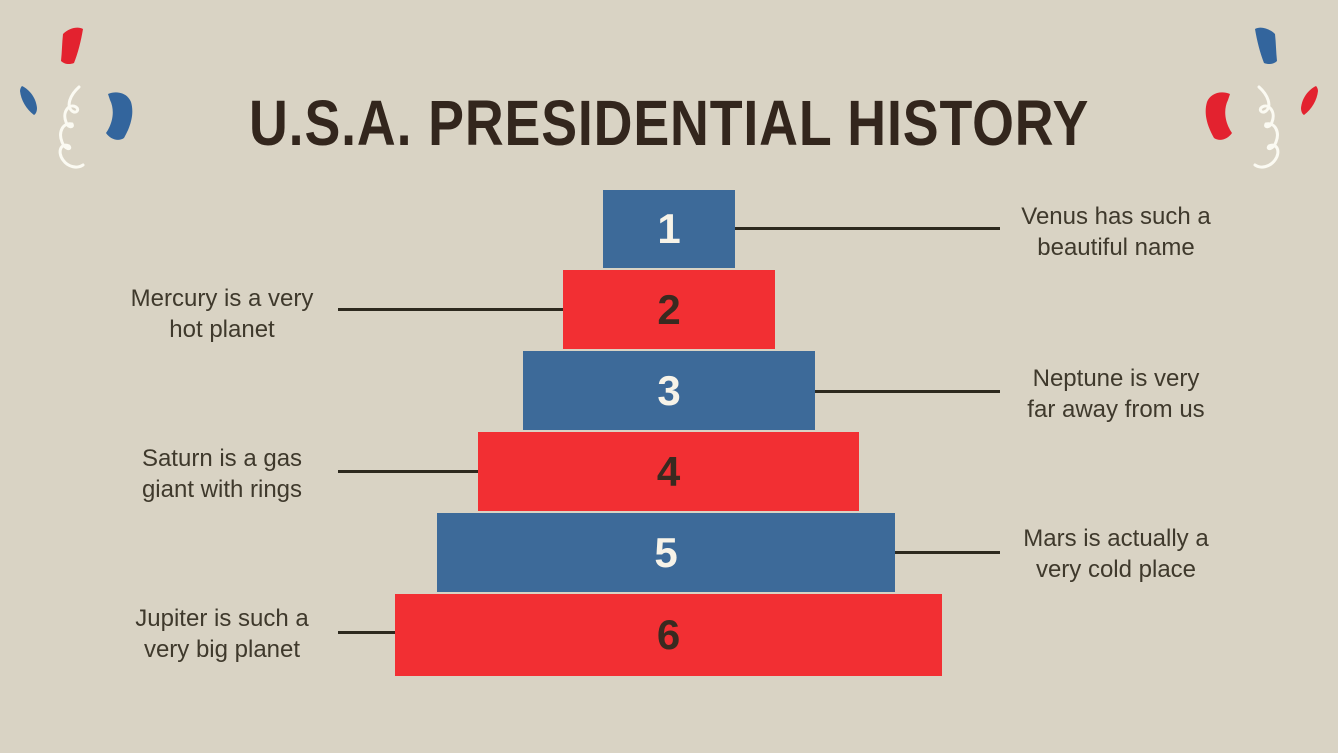 The height and width of the screenshot is (753, 1338). I want to click on label-level-5-line-1: Mars is actually a, so click(1116, 538).